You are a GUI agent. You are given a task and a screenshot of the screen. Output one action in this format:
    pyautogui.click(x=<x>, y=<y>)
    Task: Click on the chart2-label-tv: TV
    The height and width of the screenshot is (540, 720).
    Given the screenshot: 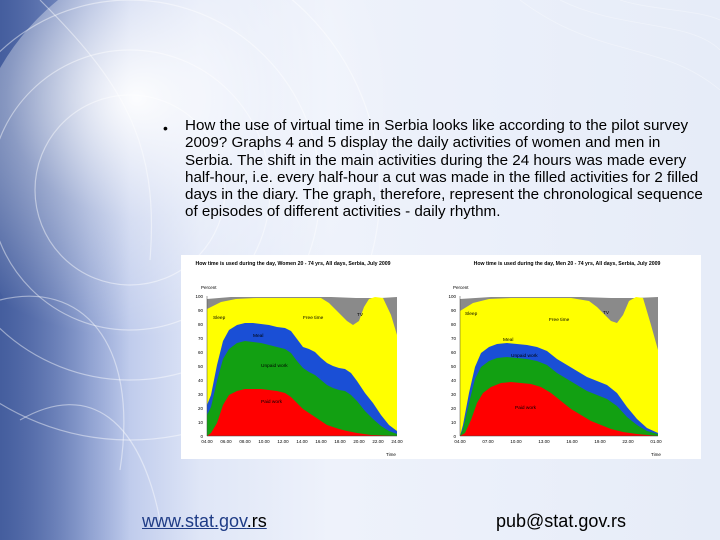 What is the action you would take?
    pyautogui.click(x=606, y=313)
    